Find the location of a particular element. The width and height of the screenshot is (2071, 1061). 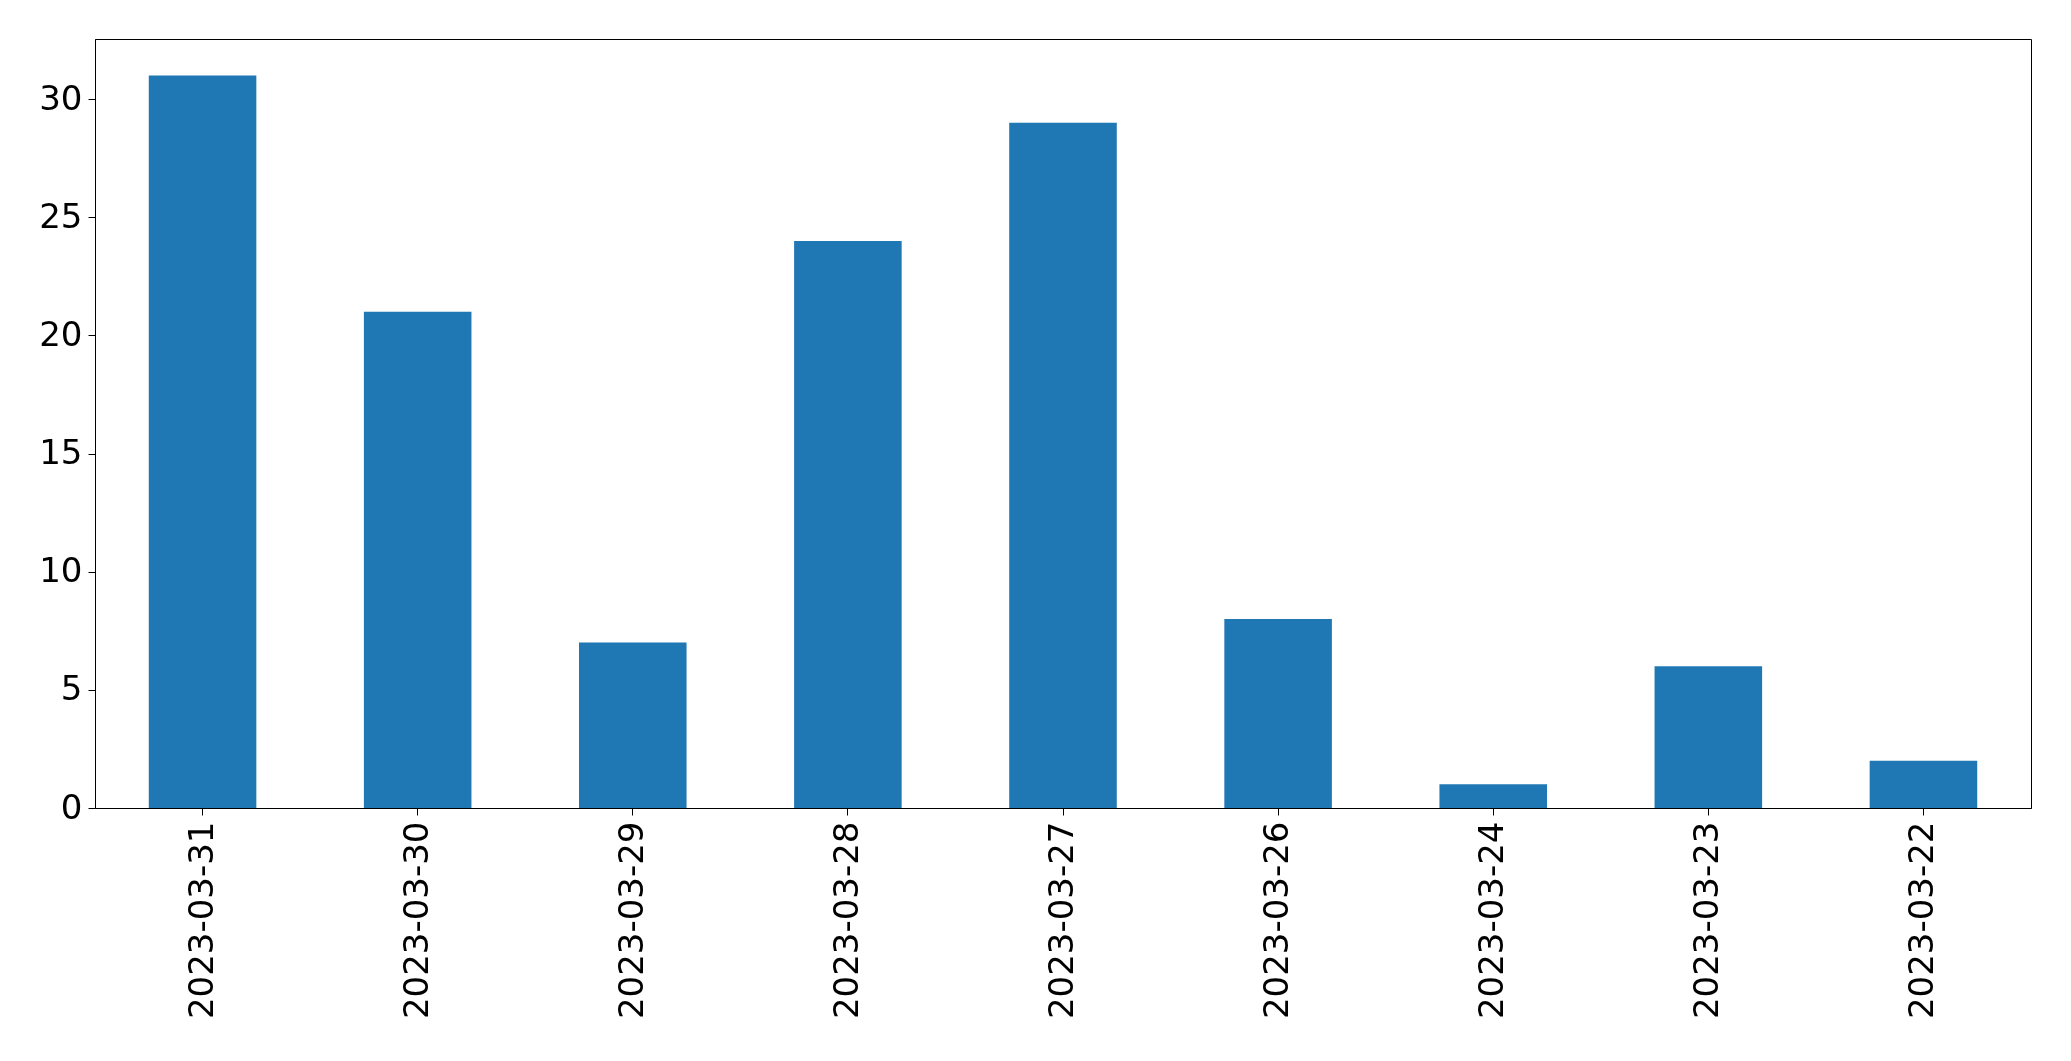

y-tick-label: 10 is located at coordinates (61, 570).